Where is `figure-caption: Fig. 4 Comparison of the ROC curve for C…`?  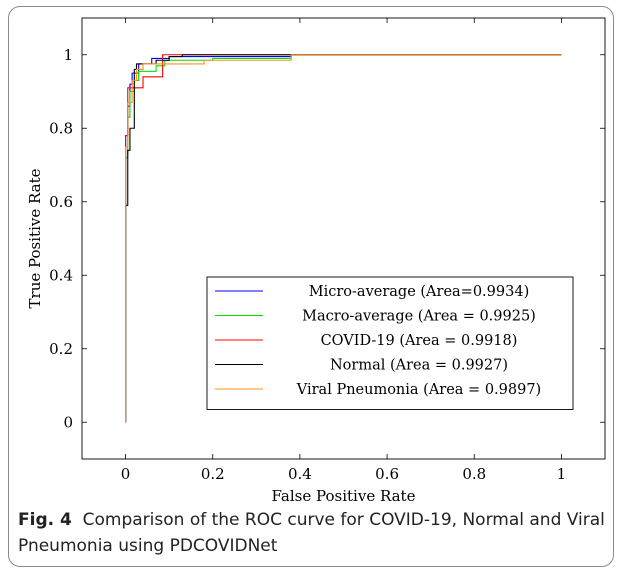 figure-caption: Fig. 4 Comparison of the ROC curve for C… is located at coordinates (313, 533).